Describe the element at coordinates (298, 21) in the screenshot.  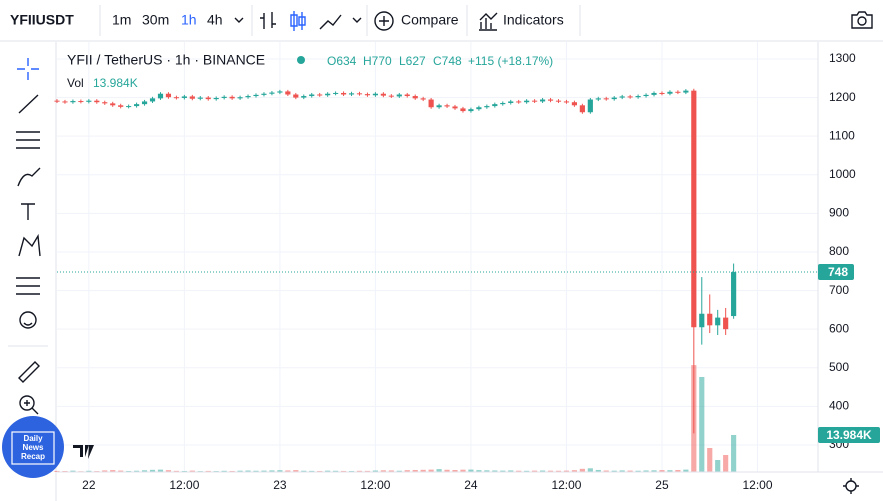
I see `candles-icon` at that location.